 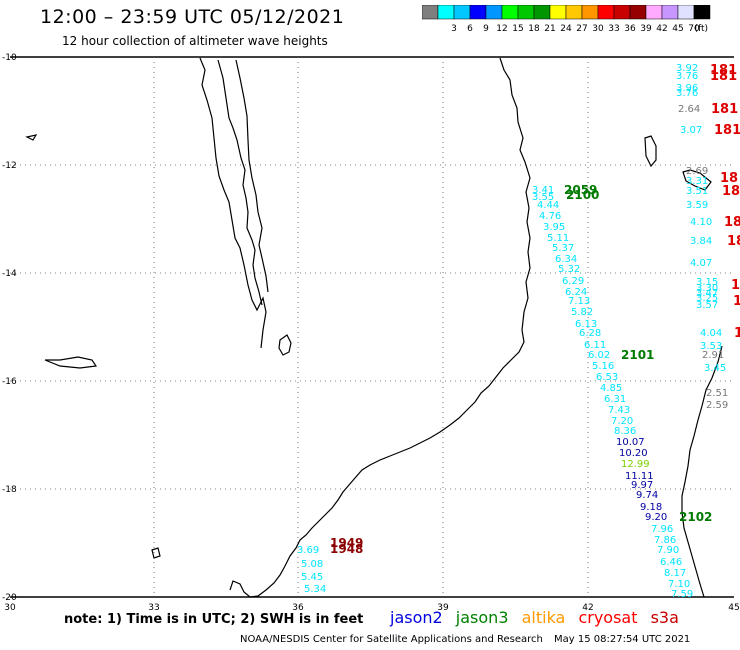 I want to click on color-scale-legend: 3 6 9 12 15 18 21 24 27 30 33 36 39 42 45 70(ft), so click(x=566, y=19).